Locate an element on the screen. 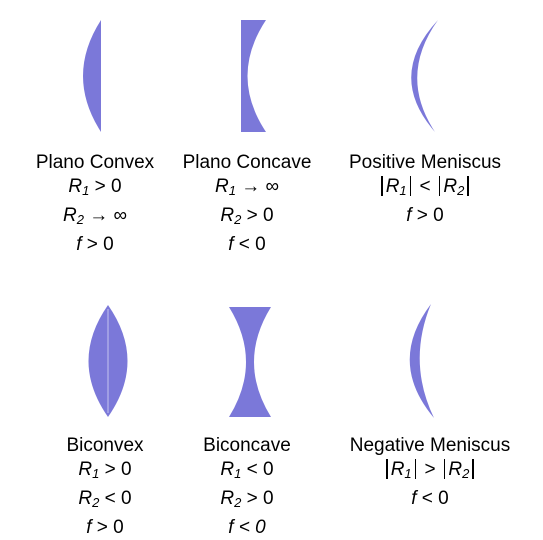 The width and height of the screenshot is (543, 540). r1-condition: R1 < 0 is located at coordinates (247, 470).